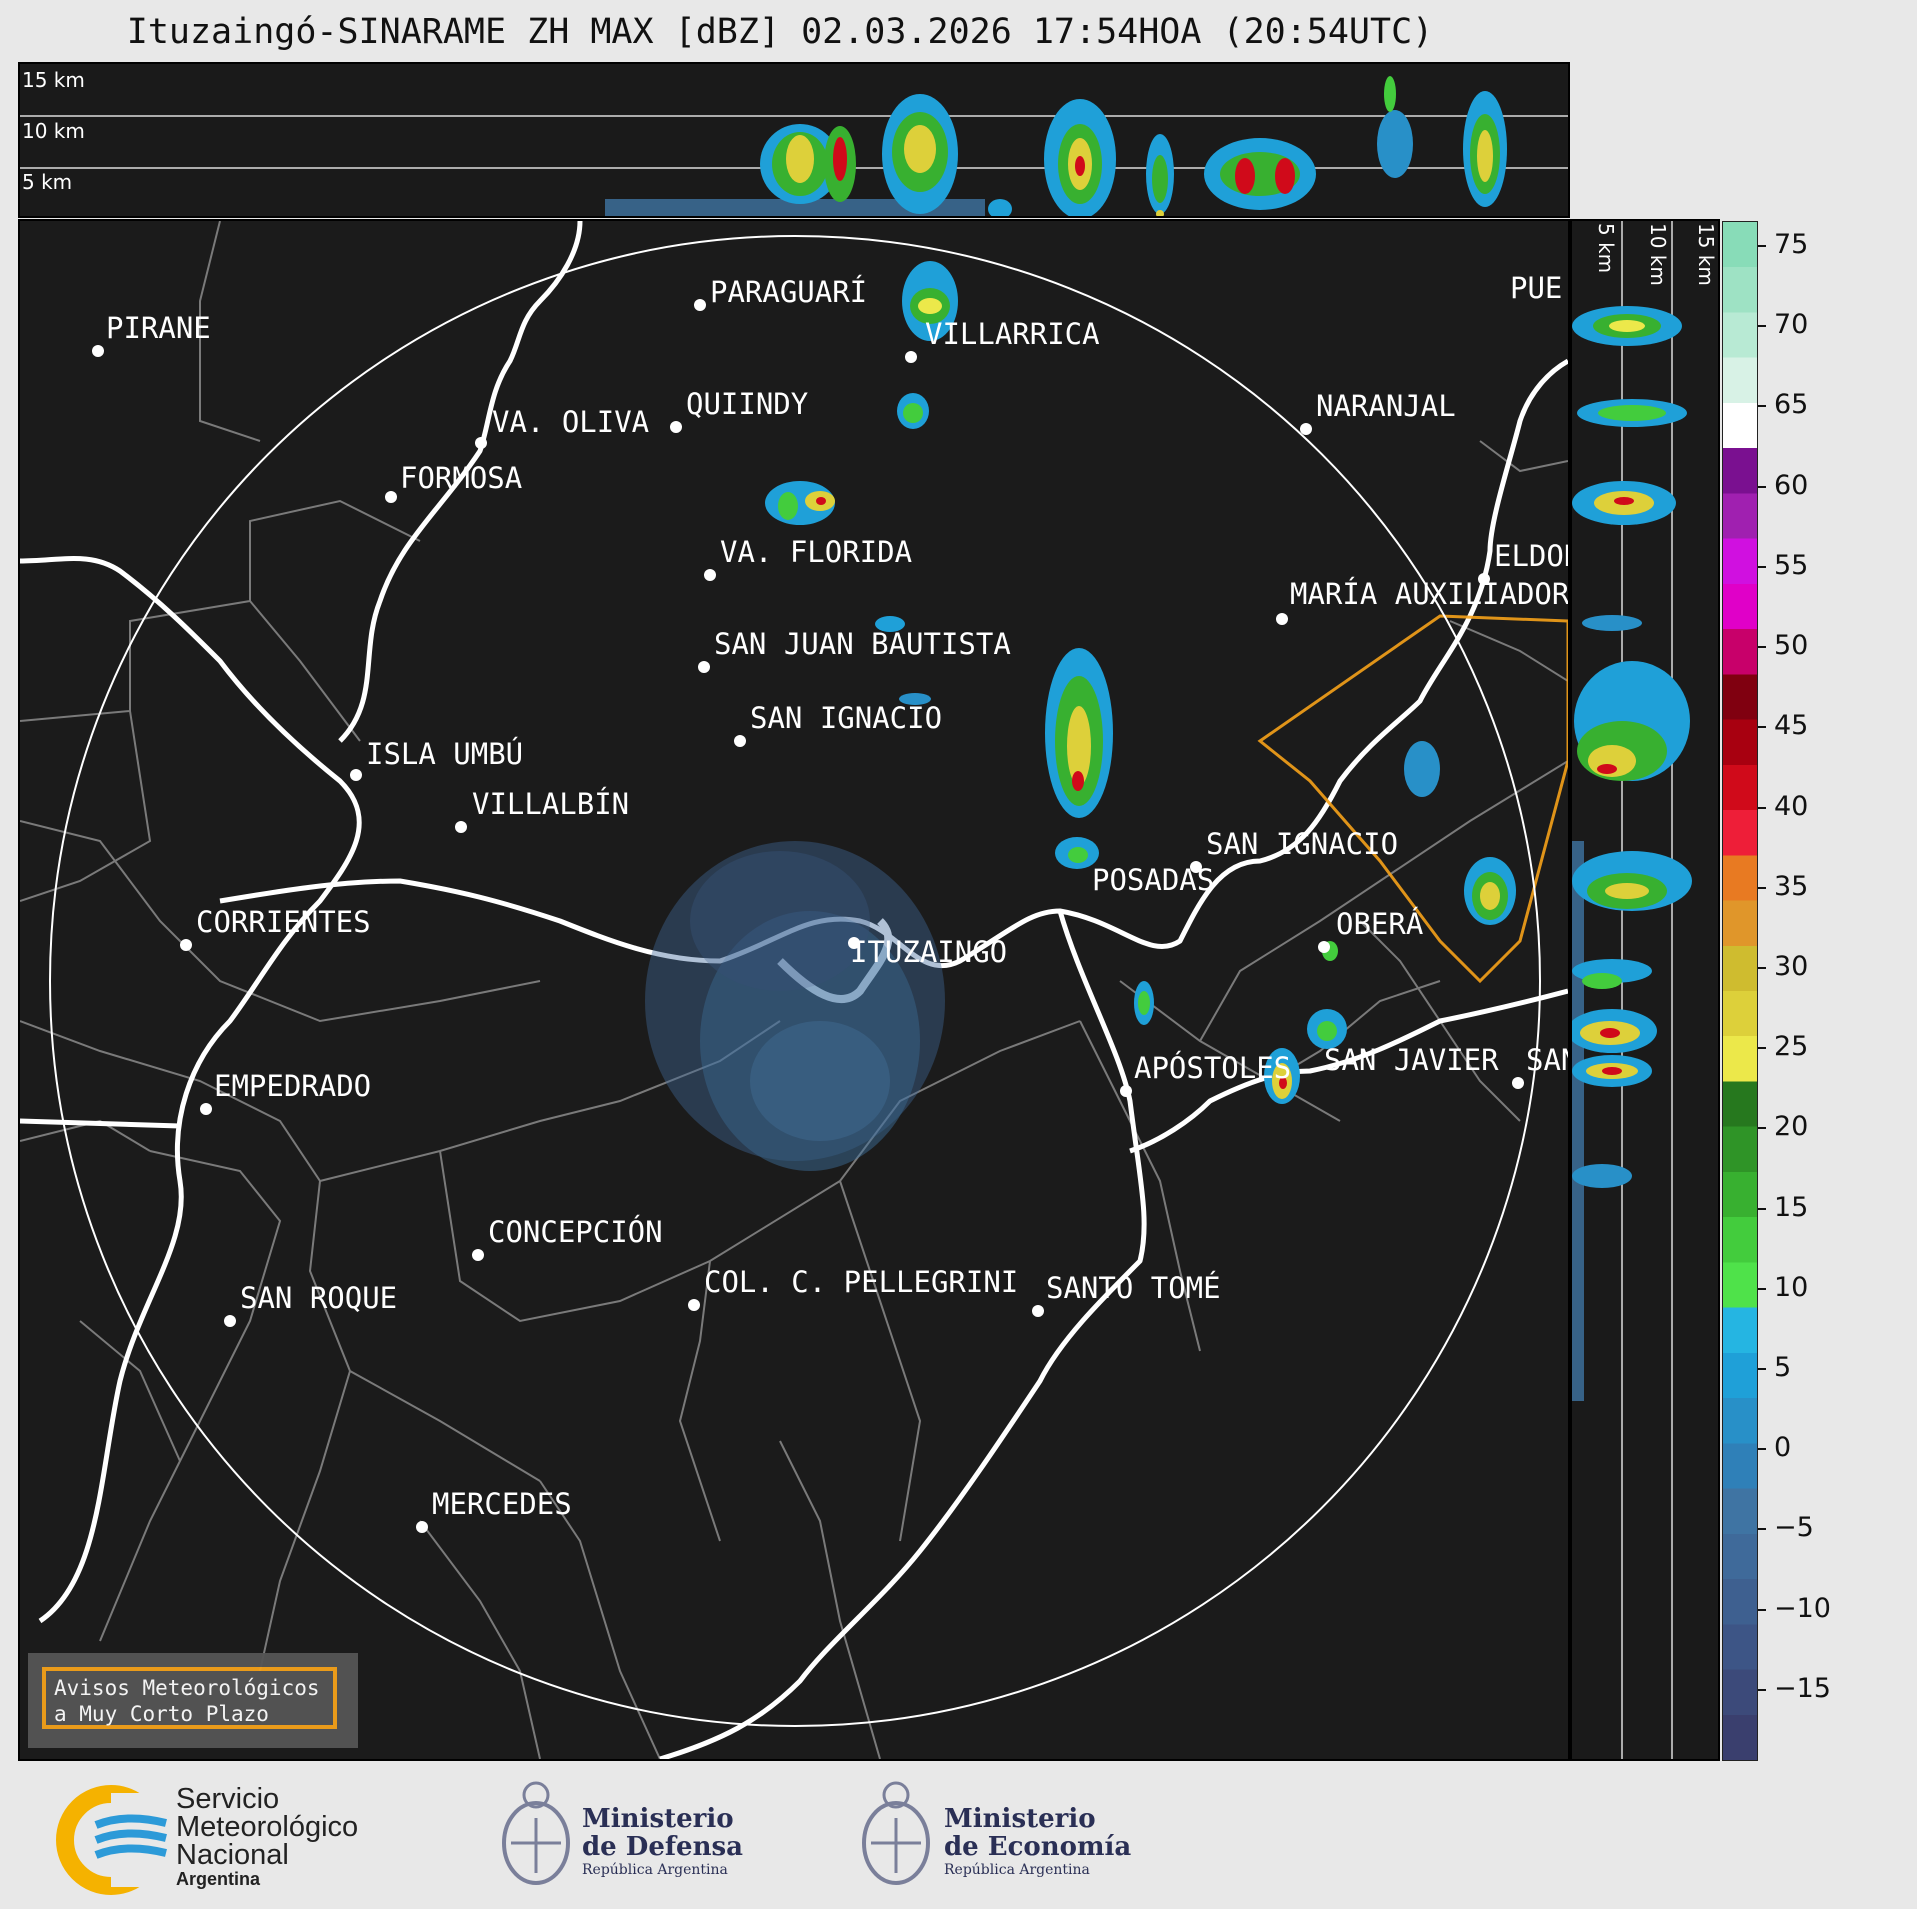  What do you see at coordinates (571, 422) in the screenshot?
I see `city-label: VA. OLIVA` at bounding box center [571, 422].